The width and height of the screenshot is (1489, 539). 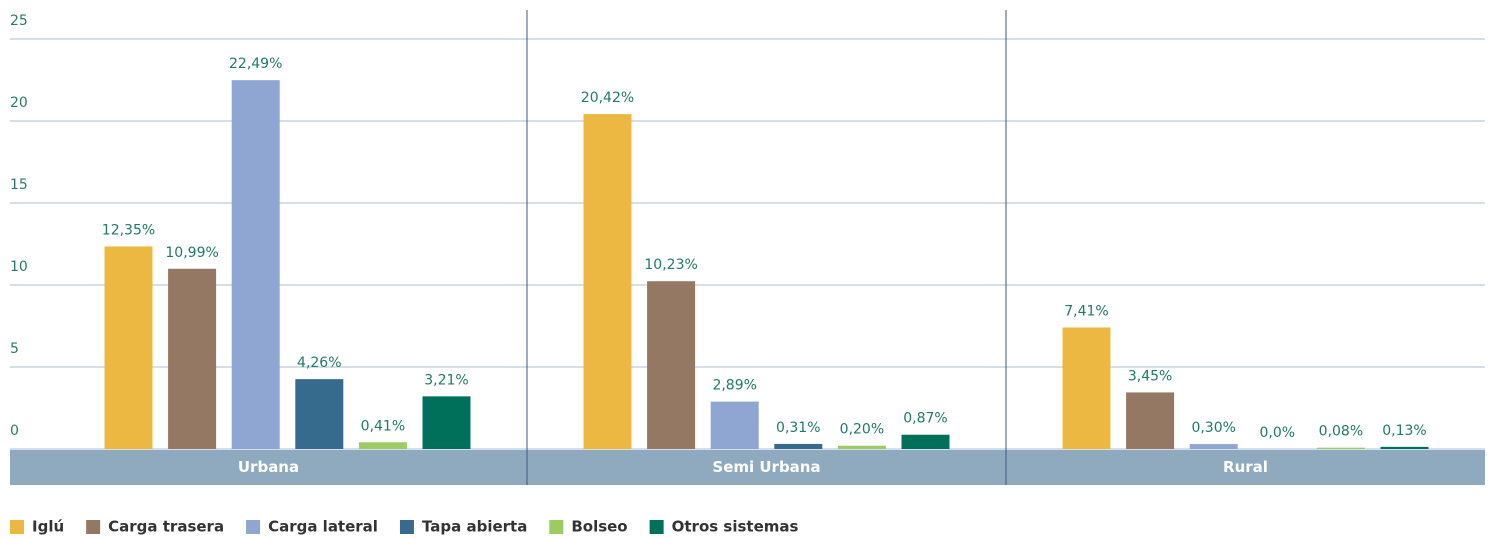 What do you see at coordinates (383, 426) in the screenshot?
I see `value-label: 0,41%` at bounding box center [383, 426].